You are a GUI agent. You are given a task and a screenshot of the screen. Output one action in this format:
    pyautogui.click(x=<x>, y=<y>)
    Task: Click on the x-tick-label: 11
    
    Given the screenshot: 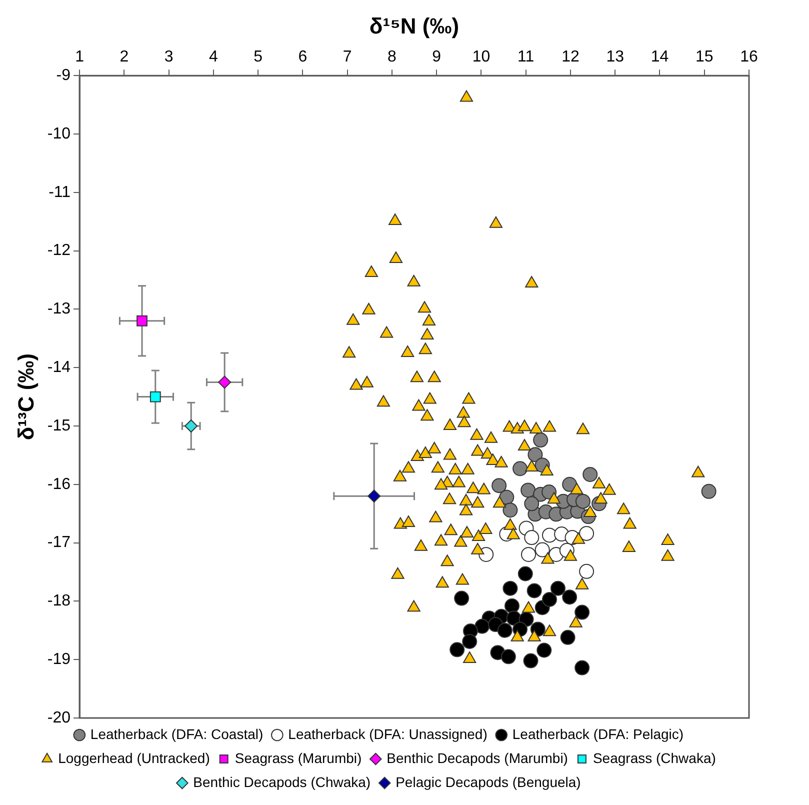 What is the action you would take?
    pyautogui.click(x=526, y=57)
    